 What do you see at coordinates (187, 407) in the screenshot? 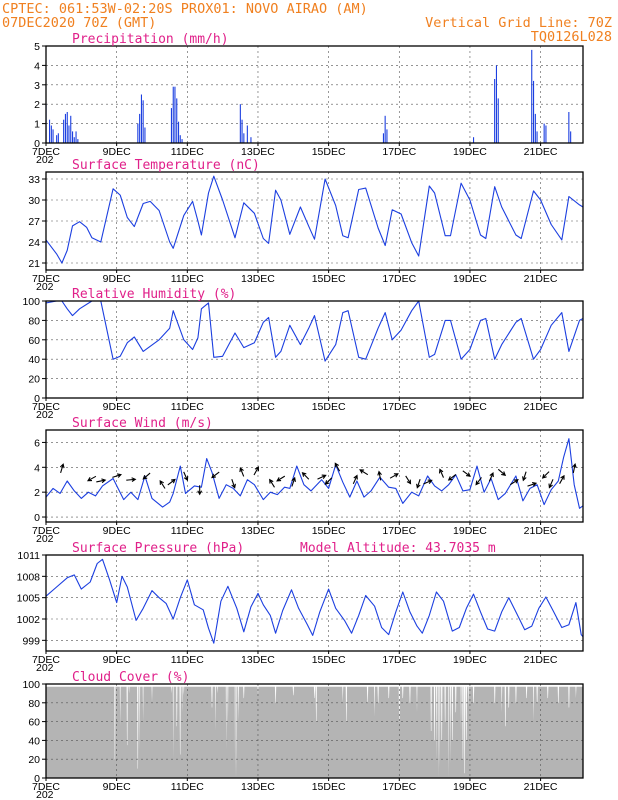
I see `x-tick-label: 11DEC` at bounding box center [187, 407].